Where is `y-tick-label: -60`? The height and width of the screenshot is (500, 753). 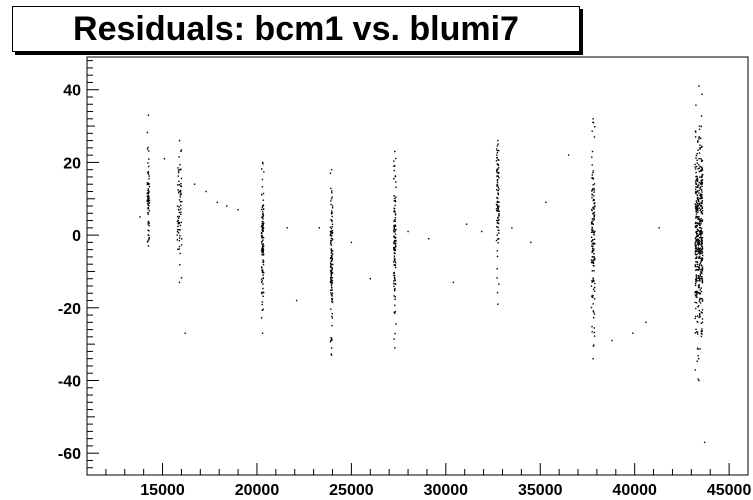
y-tick-label: -60 is located at coordinates (69, 454).